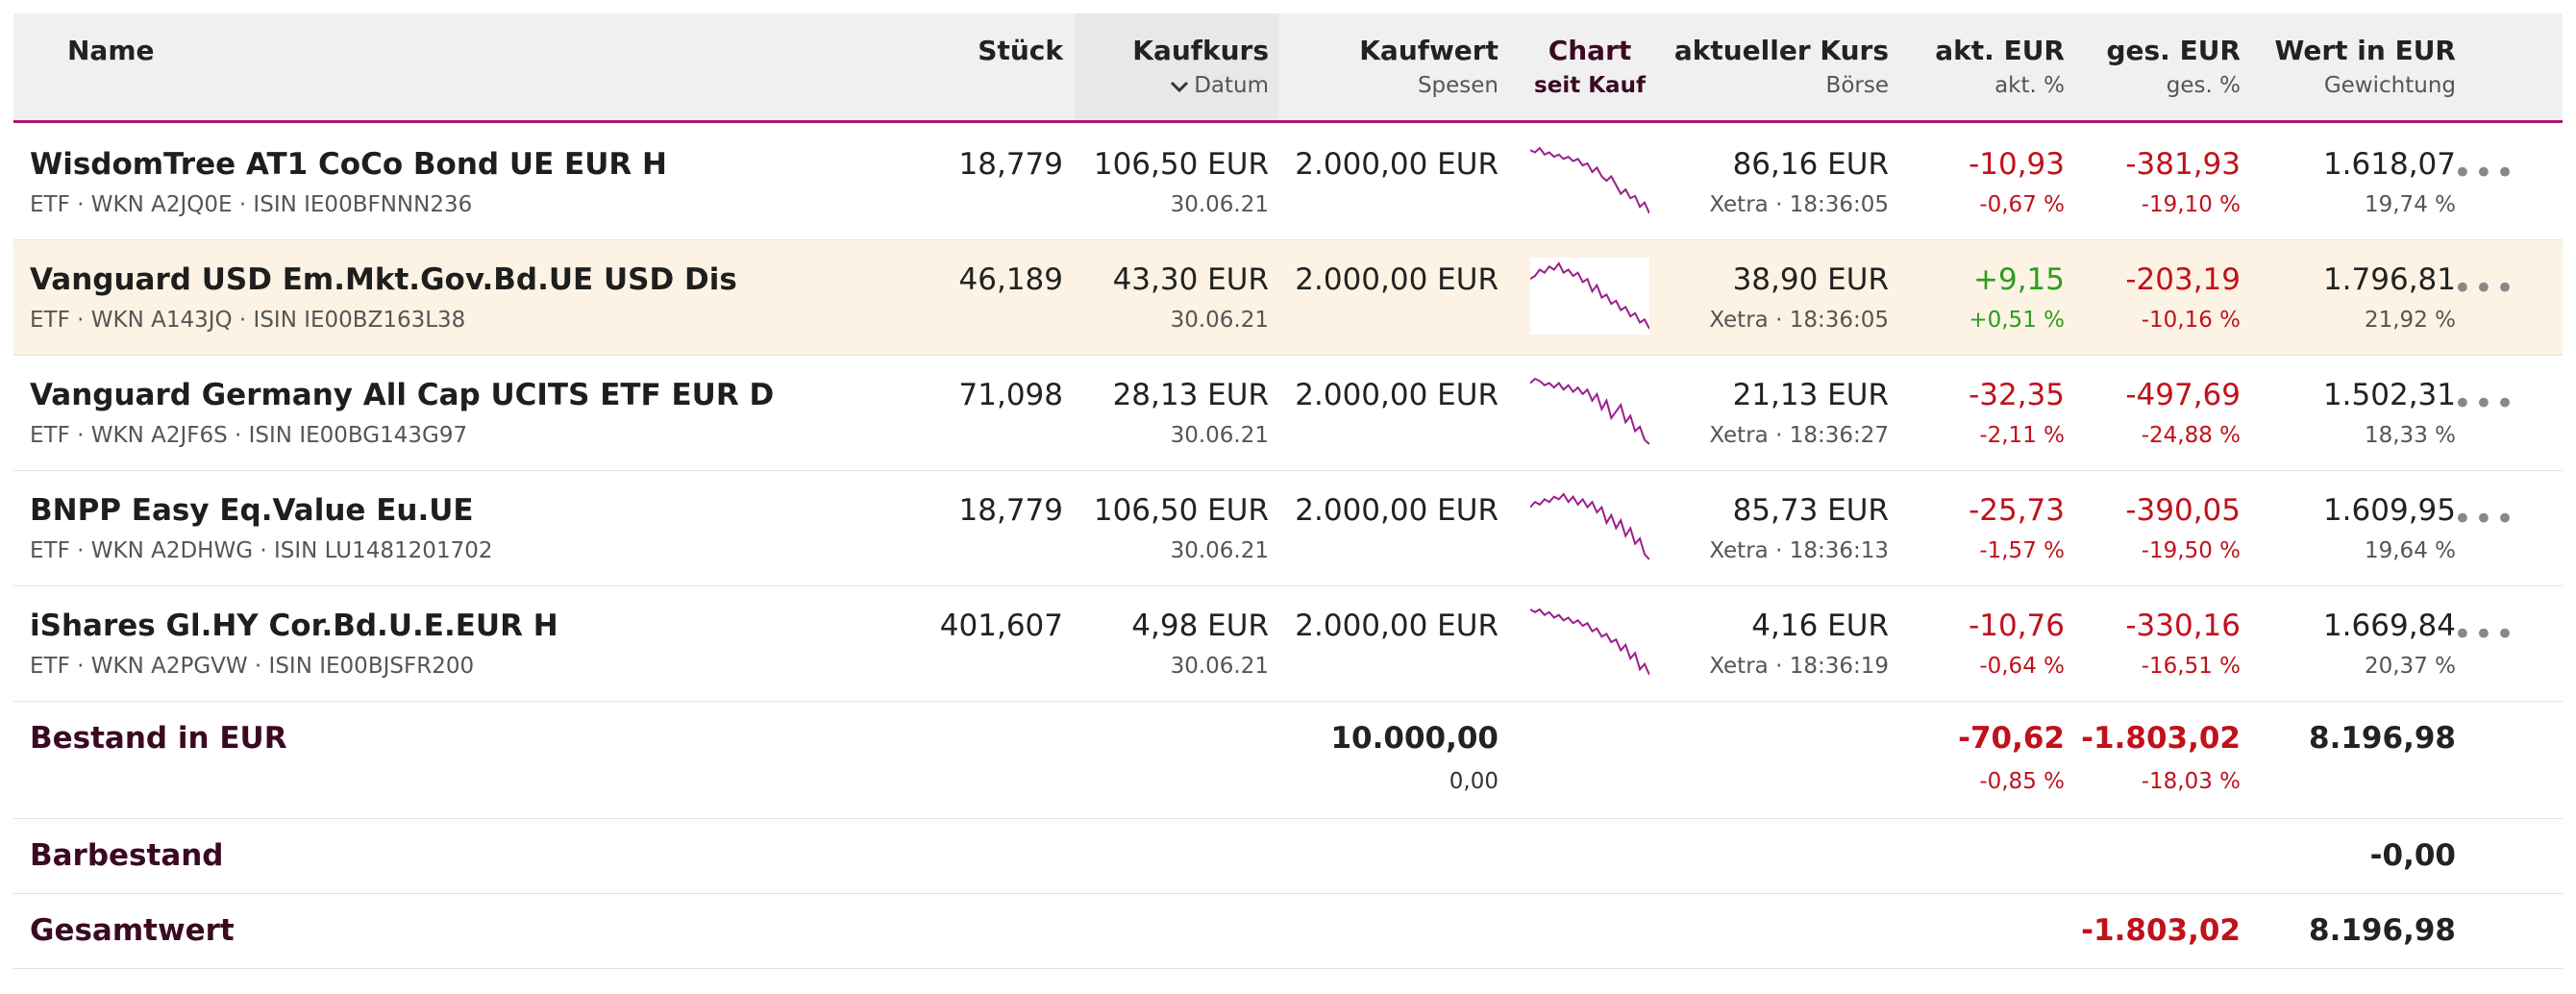 The width and height of the screenshot is (2576, 994). Describe the element at coordinates (1200, 85) in the screenshot. I see `header-datum-sort: Datum` at that location.